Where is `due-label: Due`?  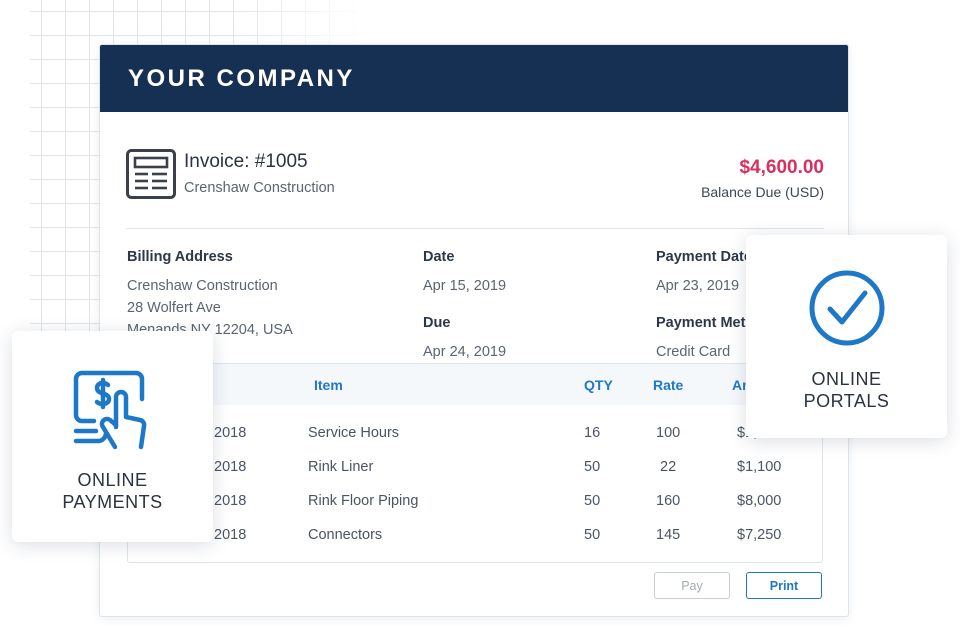
due-label: Due is located at coordinates (437, 323).